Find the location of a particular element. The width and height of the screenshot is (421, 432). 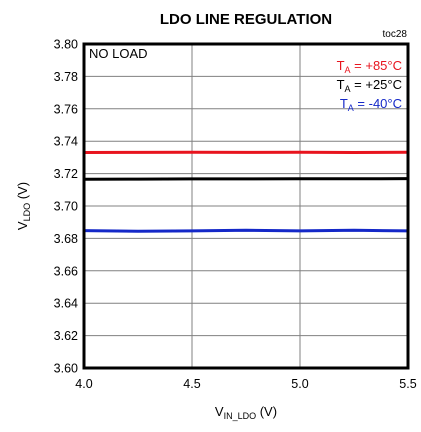

y-tick-label: 3.70 is located at coordinates (66, 207).